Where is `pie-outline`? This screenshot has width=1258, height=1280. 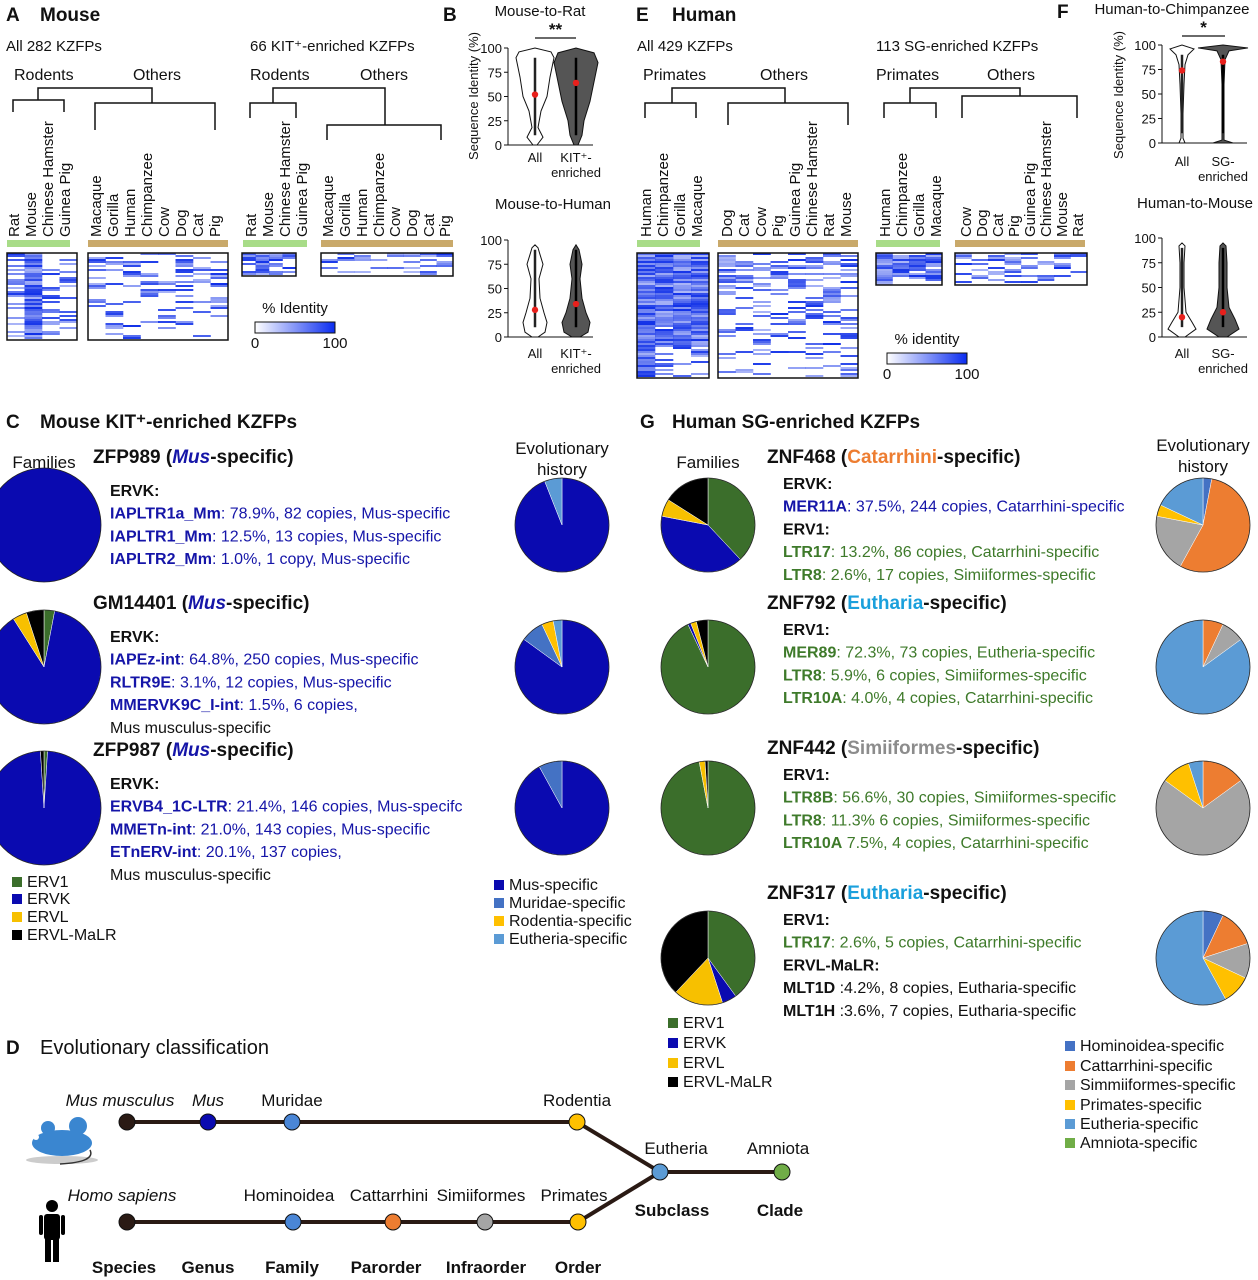
pie-outline is located at coordinates (708, 667).